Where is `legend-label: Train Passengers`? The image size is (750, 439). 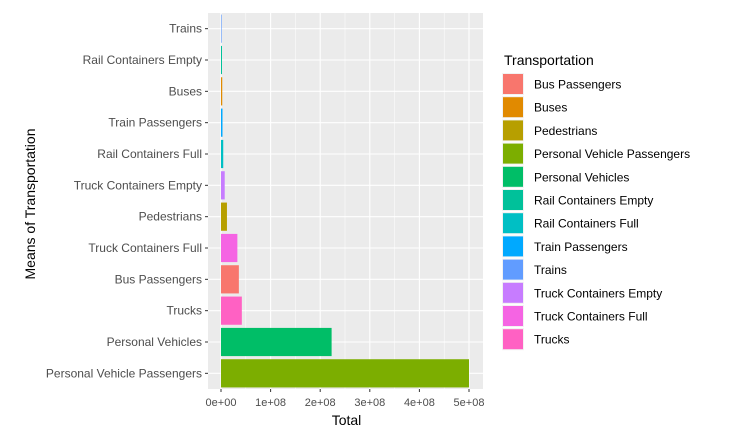
legend-label: Train Passengers is located at coordinates (581, 247).